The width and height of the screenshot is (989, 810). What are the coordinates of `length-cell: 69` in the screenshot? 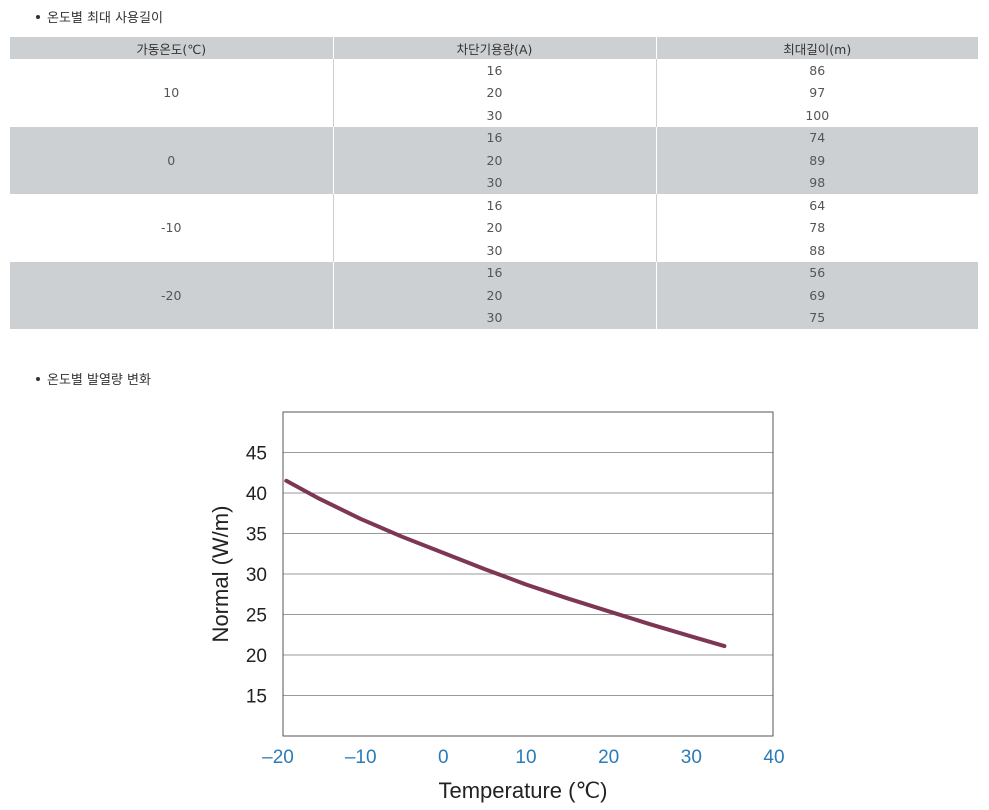 It's located at (817, 295).